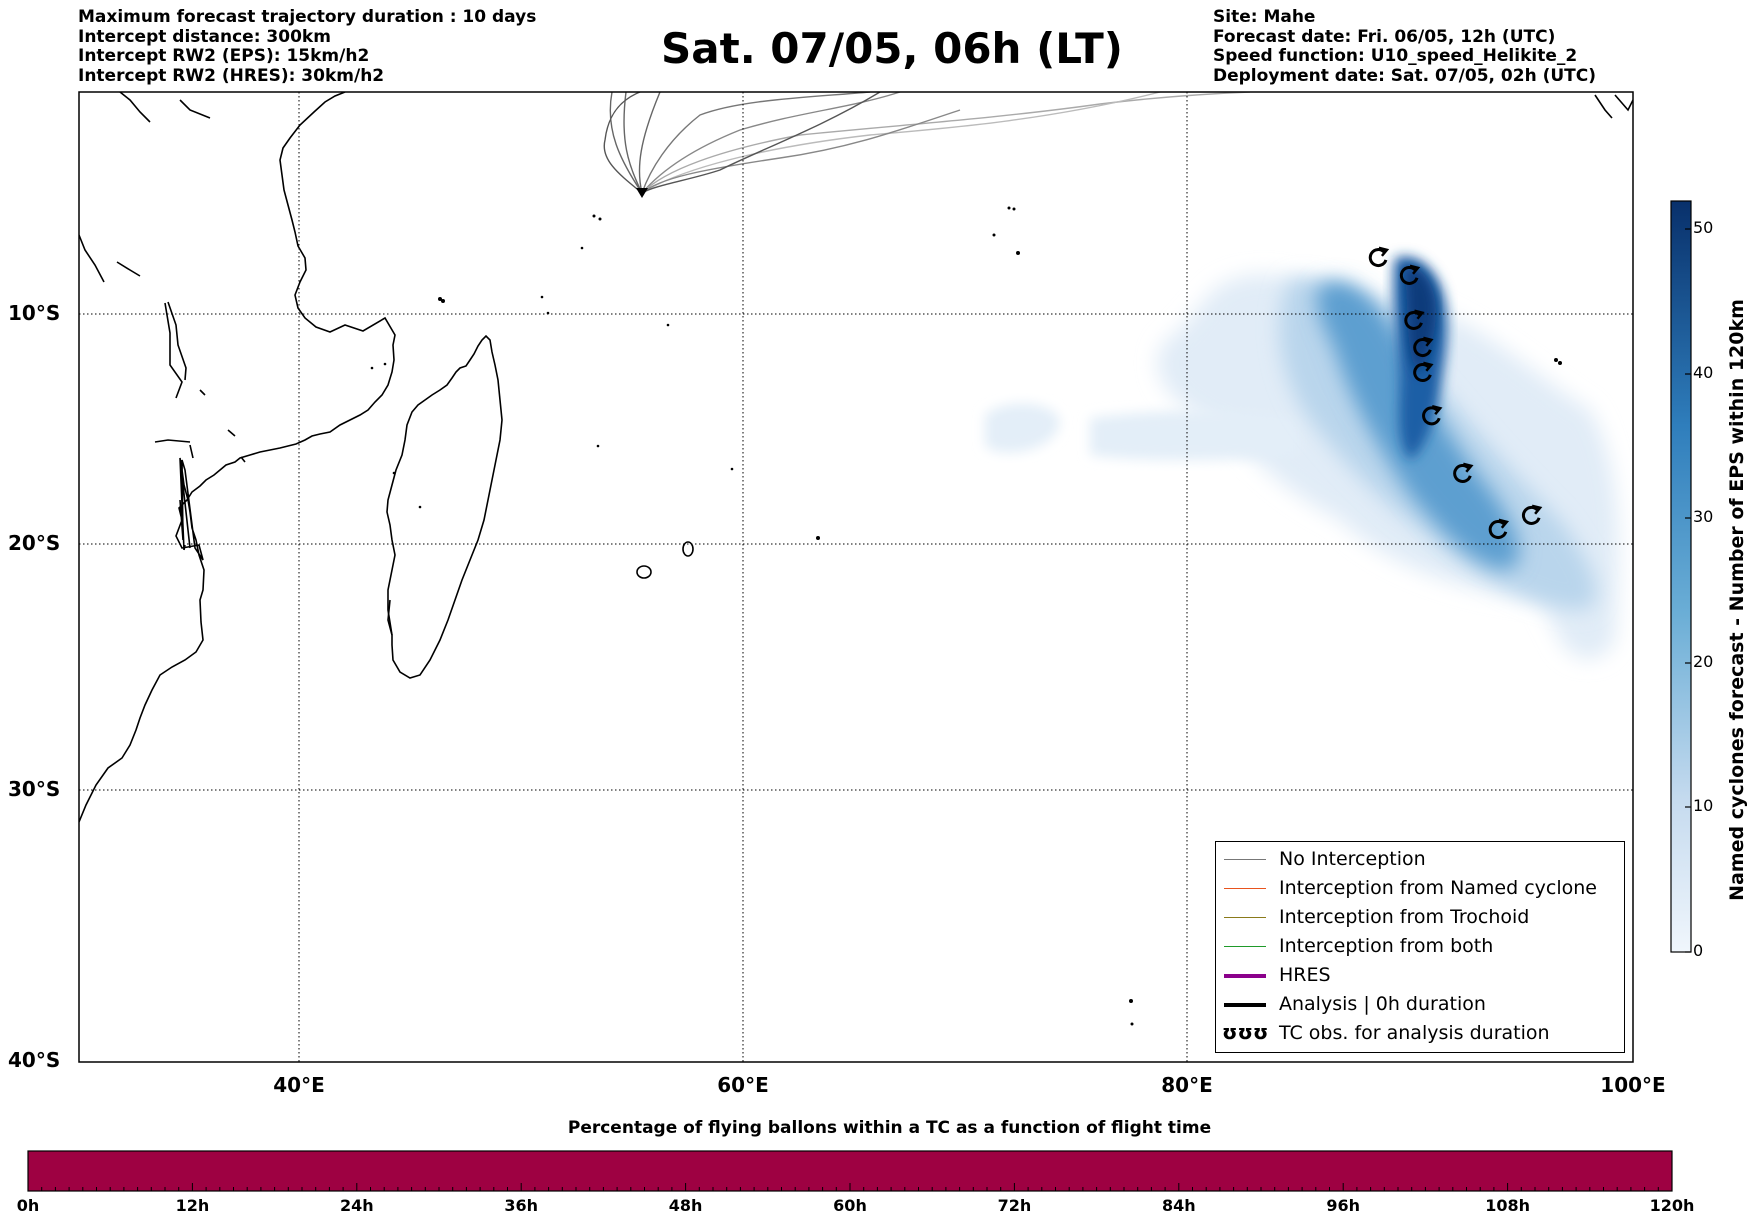 This screenshot has width=1754, height=1223. Describe the element at coordinates (1438, 888) in the screenshot. I see `legend-label: Interception from Named cyclone` at that location.